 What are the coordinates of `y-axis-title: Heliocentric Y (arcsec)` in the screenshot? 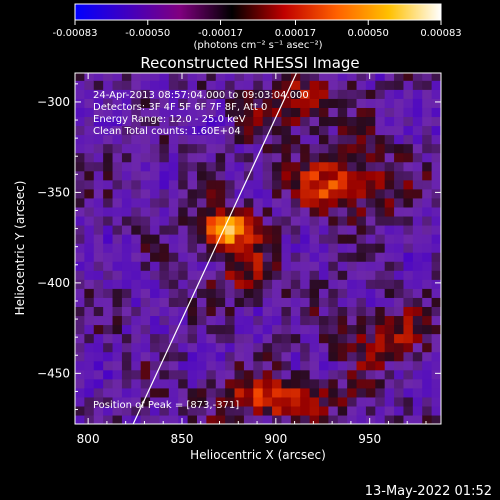 It's located at (20, 248).